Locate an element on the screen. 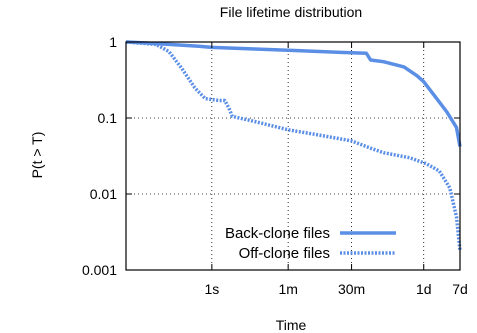 This screenshot has width=477, height=333. y-axis-label: P(t > T) is located at coordinates (37, 155).